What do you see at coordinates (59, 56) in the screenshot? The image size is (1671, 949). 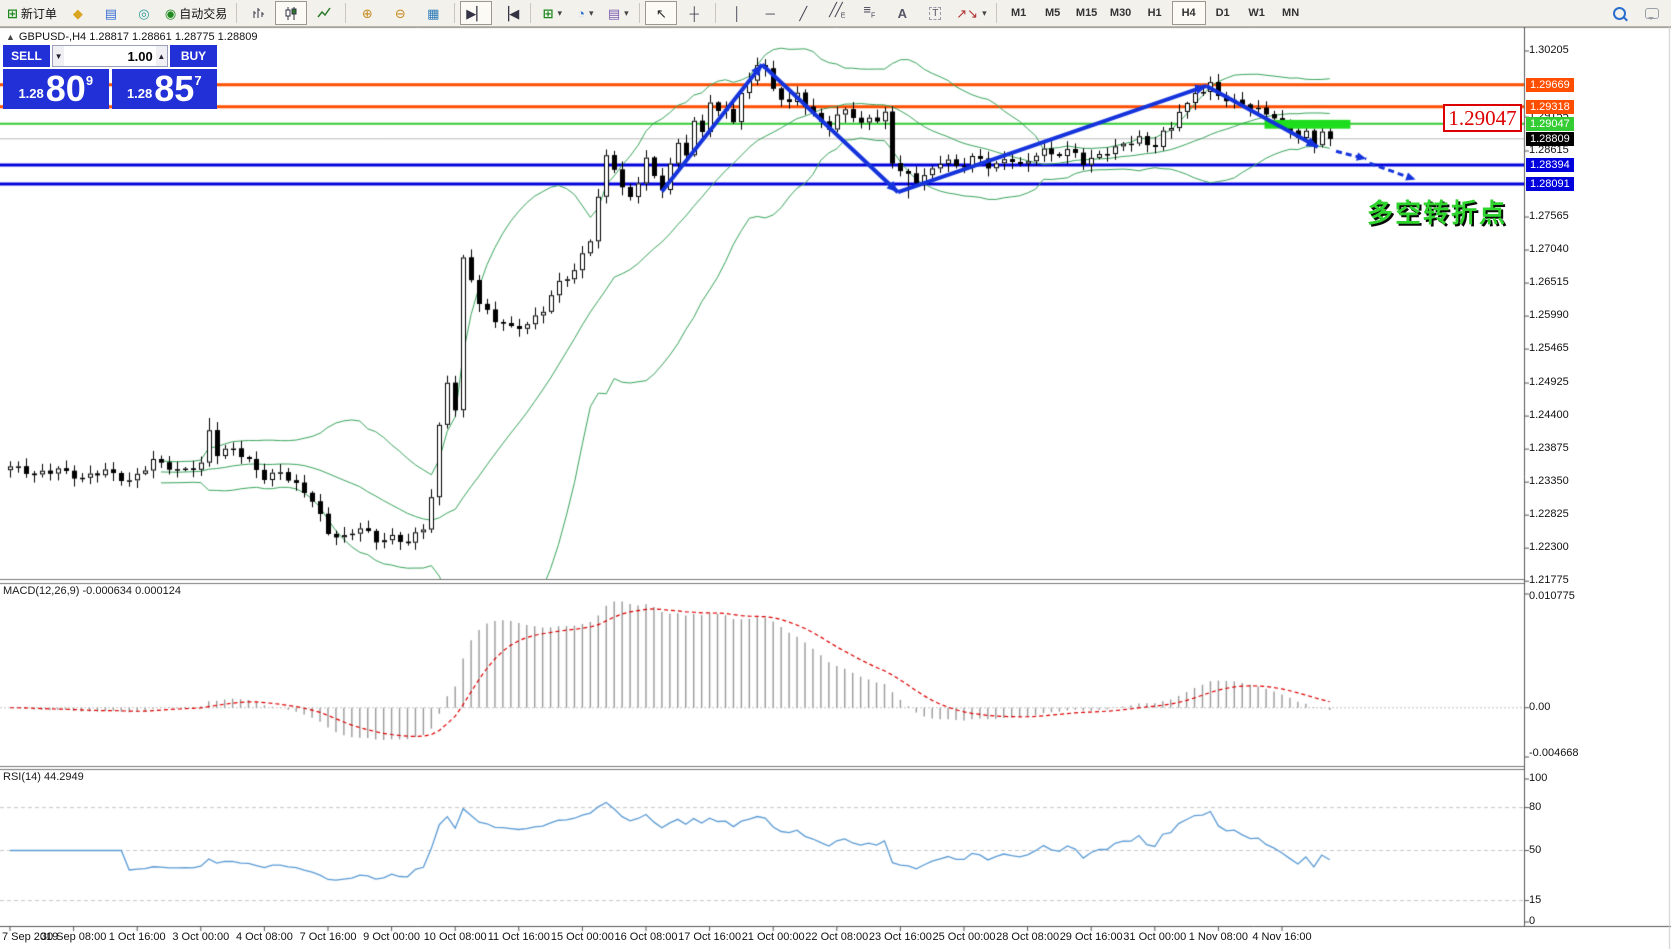 I see `volume-decrease-button: ▼` at bounding box center [59, 56].